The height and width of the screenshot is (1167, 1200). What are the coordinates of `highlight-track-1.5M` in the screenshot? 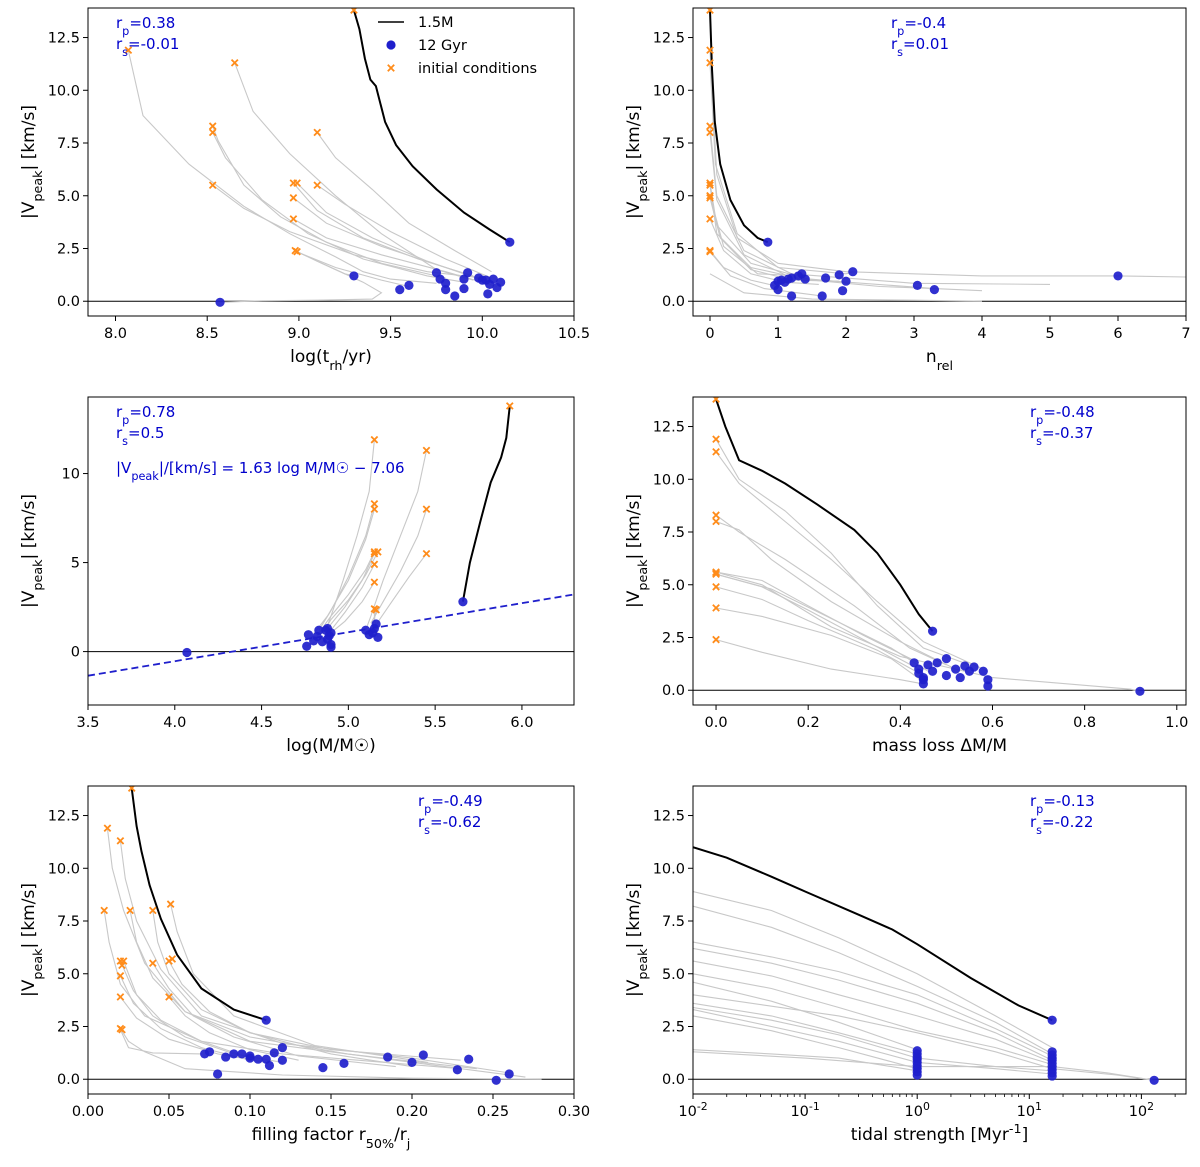 It's located at (739, 127).